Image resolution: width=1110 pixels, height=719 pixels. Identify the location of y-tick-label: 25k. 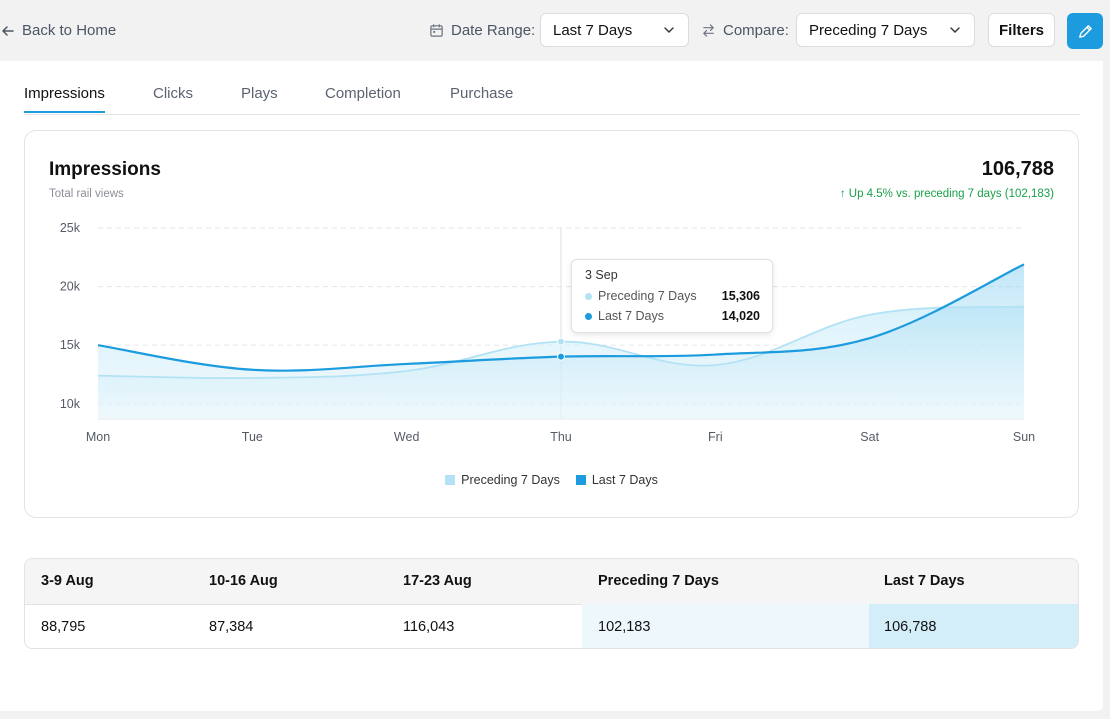
(70, 228).